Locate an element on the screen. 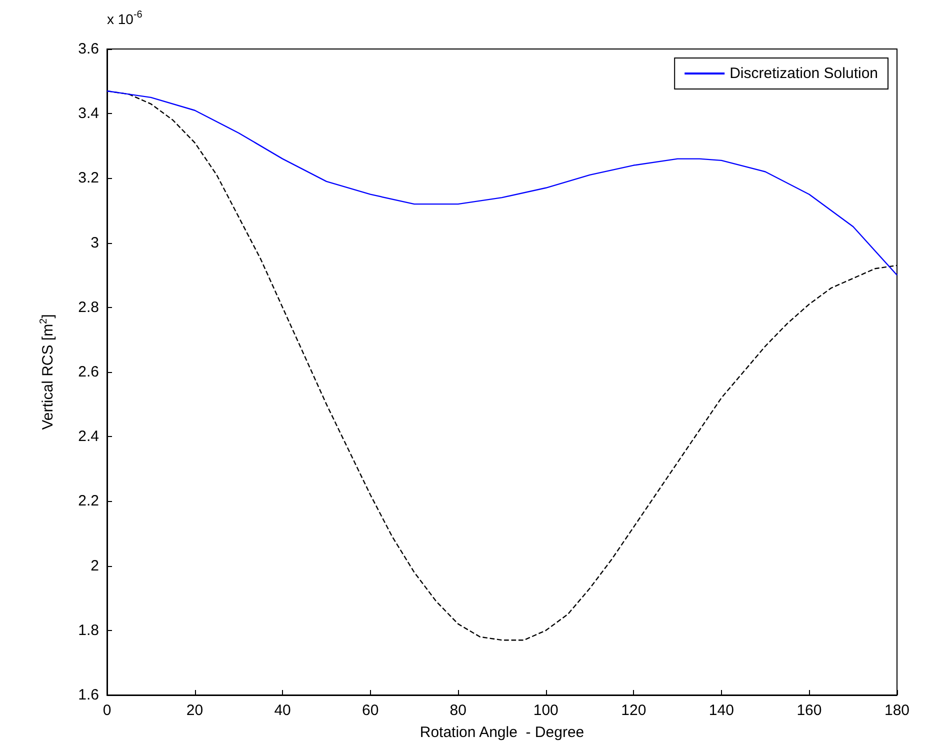 This screenshot has width=926, height=749. x-tick-label: 60 is located at coordinates (370, 710).